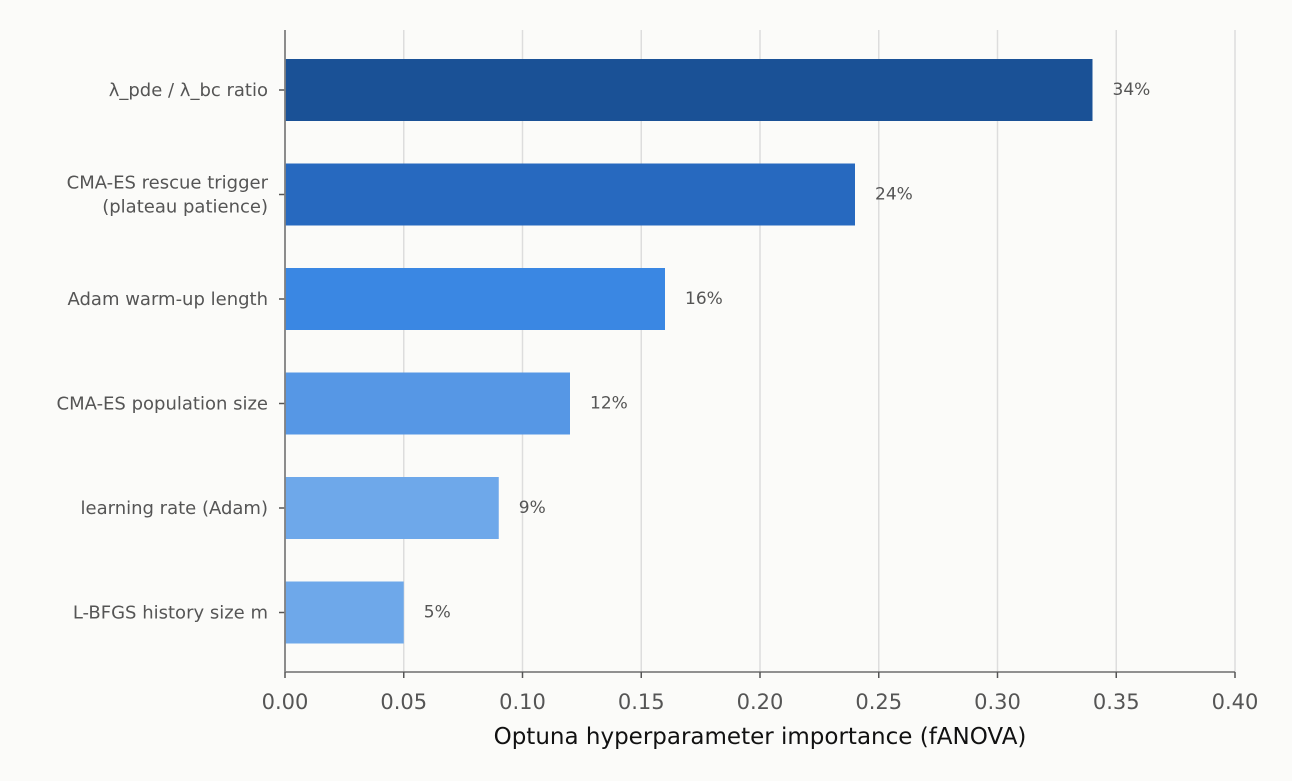 The width and height of the screenshot is (1292, 781). What do you see at coordinates (894, 195) in the screenshot?
I see `value-label: 24%` at bounding box center [894, 195].